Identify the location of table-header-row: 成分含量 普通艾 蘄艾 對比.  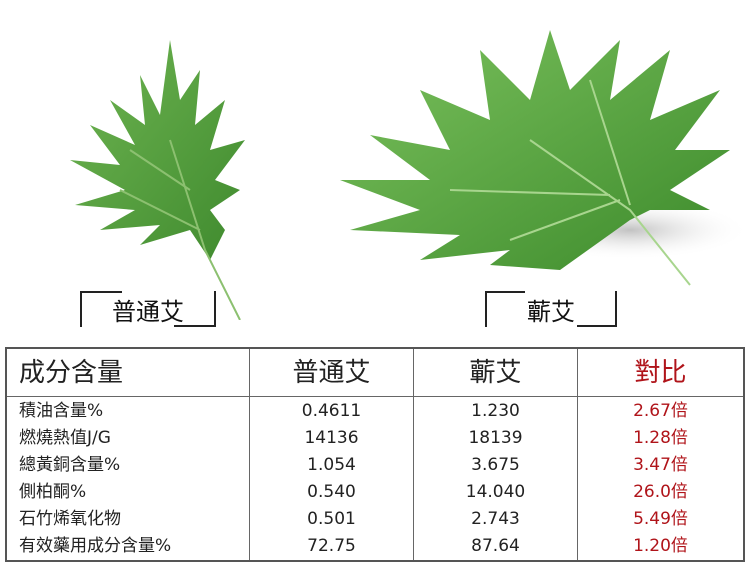
(375, 373).